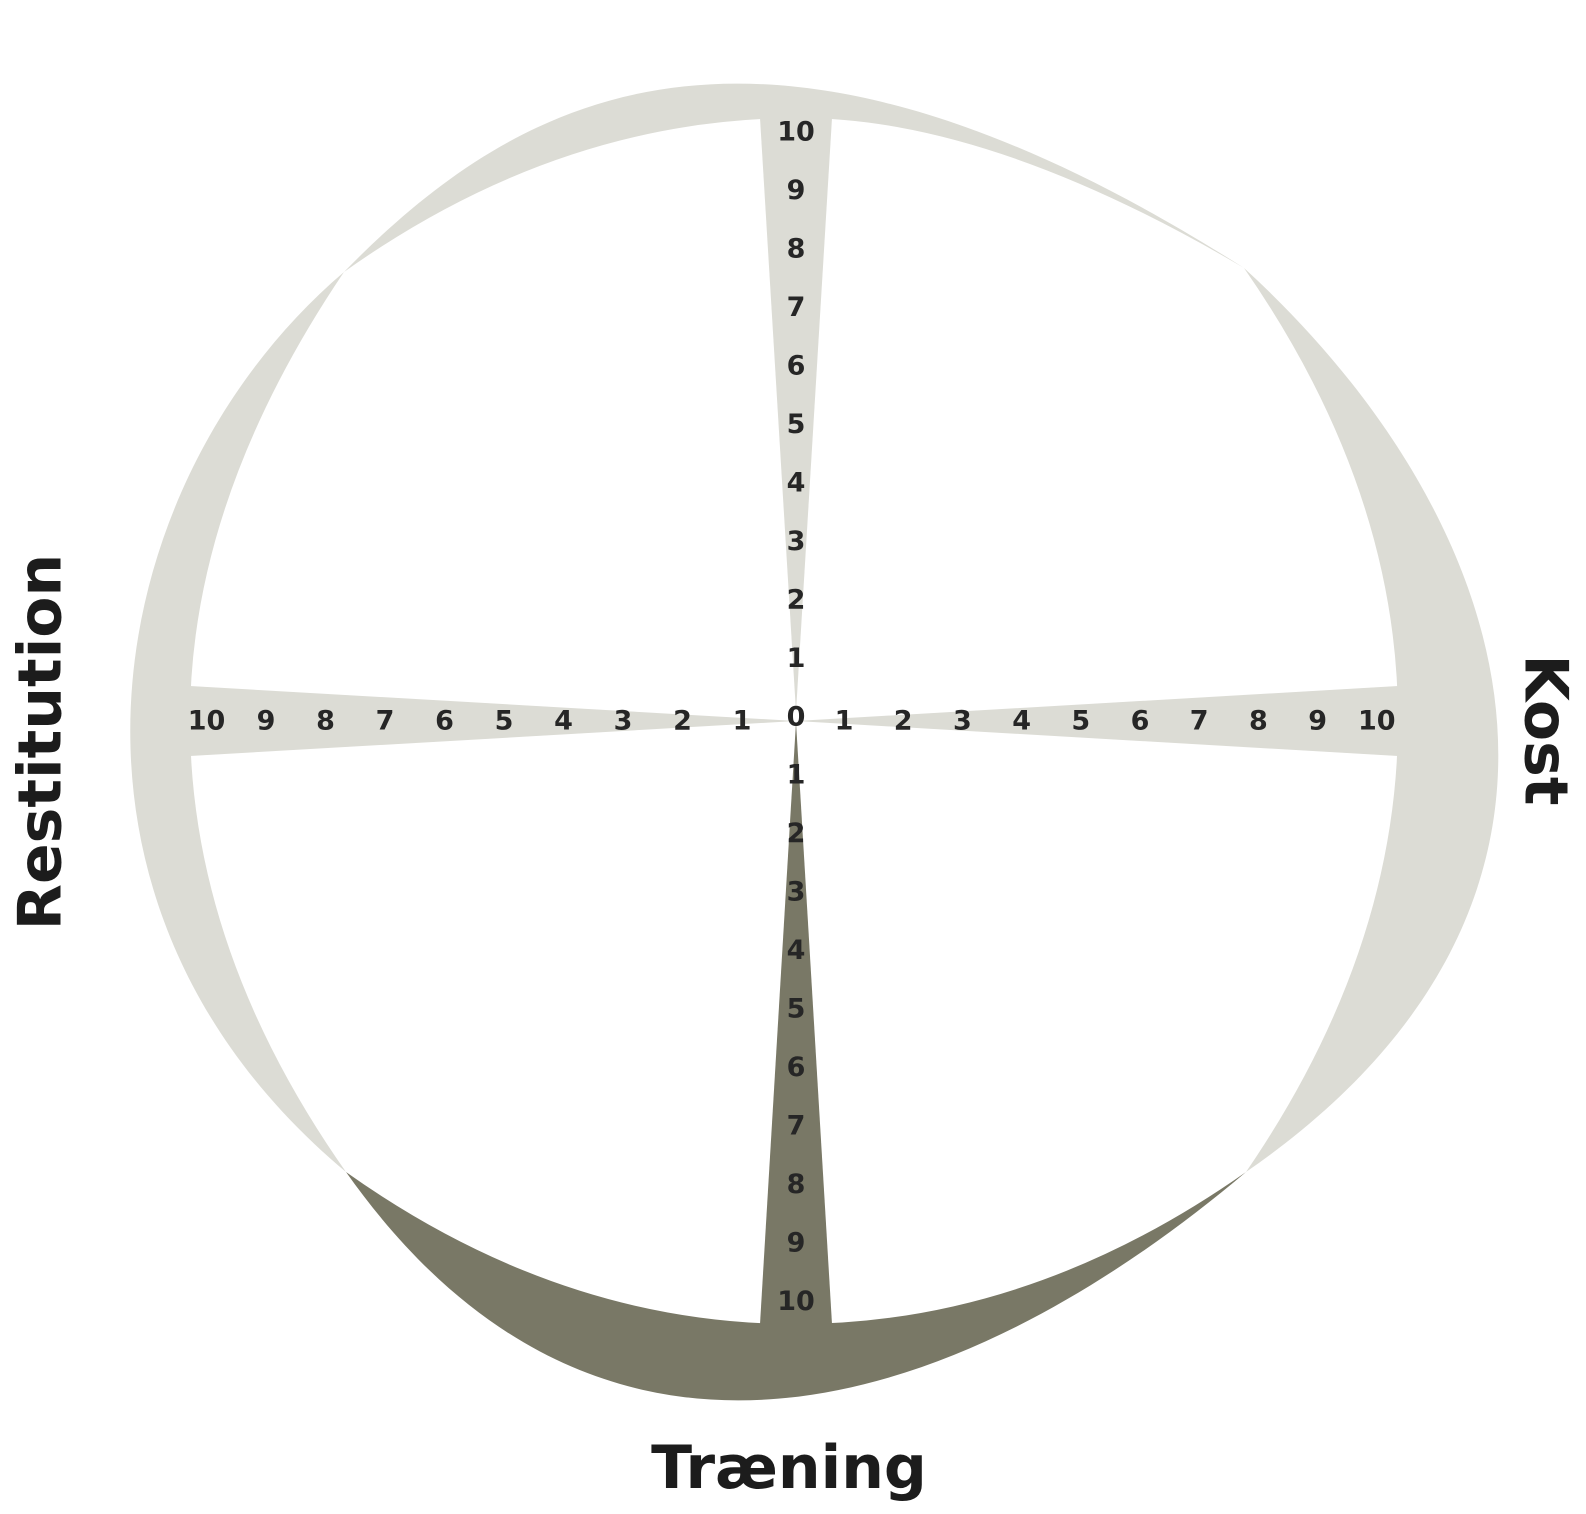  I want to click on tick-top-3: 3, so click(796, 541).